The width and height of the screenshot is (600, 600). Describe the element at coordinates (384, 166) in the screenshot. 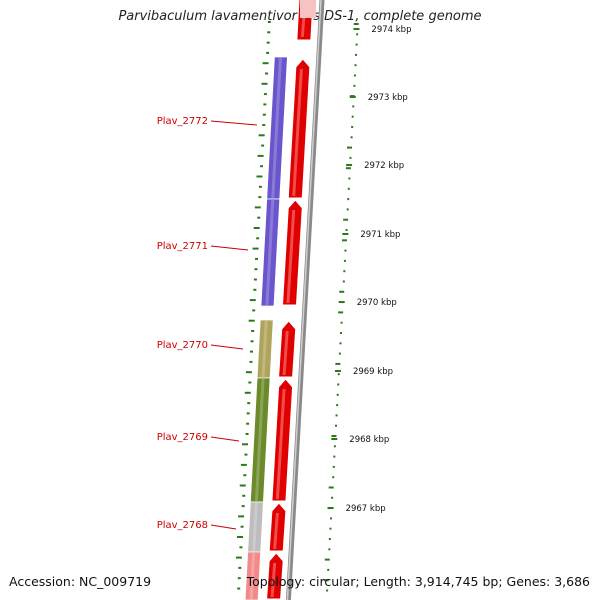

I see `scale-label: 2972 kbp` at that location.